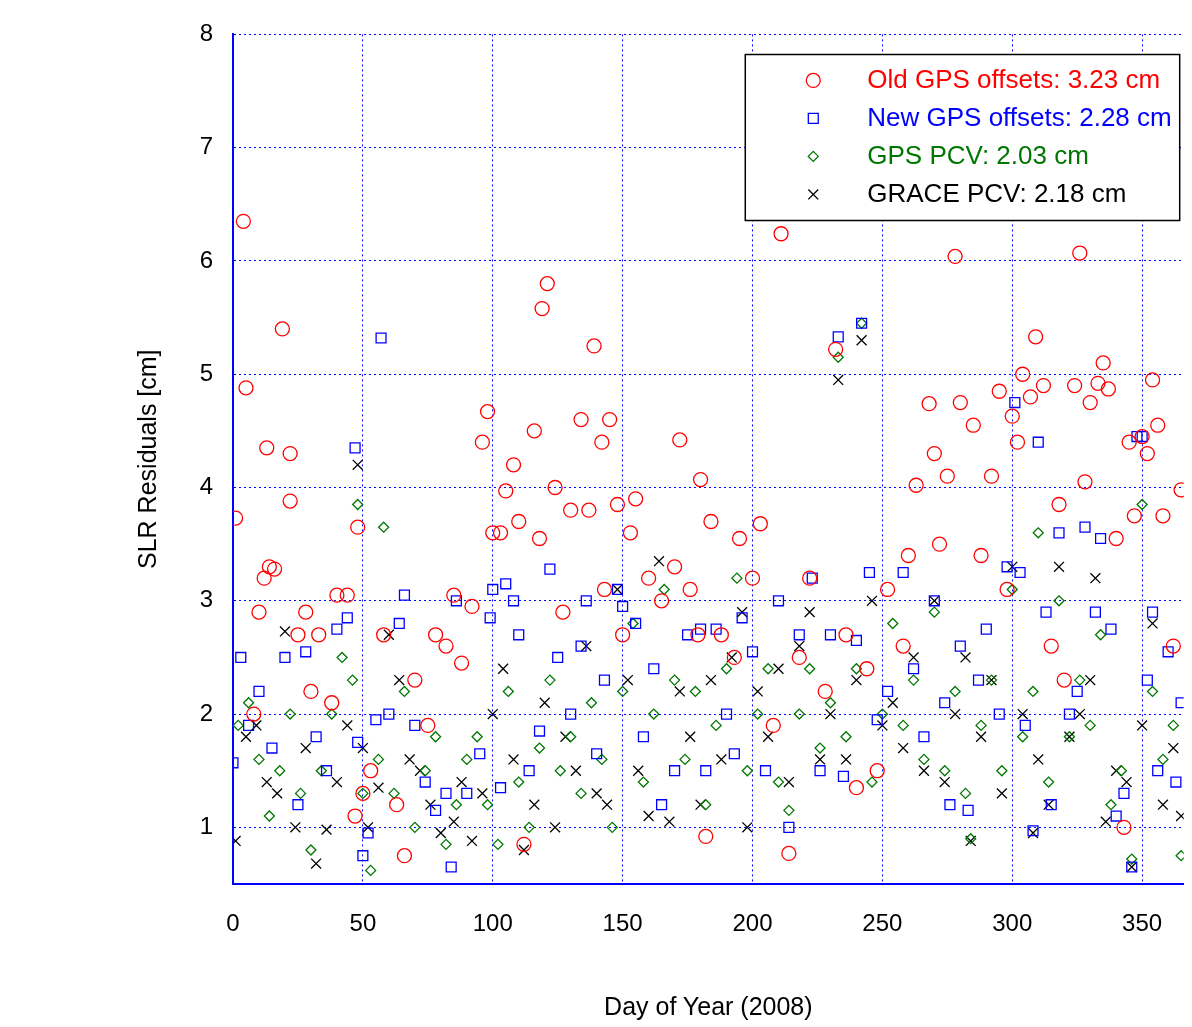 The image size is (1192, 1027). I want to click on x-tick-label: 0, so click(233, 923).